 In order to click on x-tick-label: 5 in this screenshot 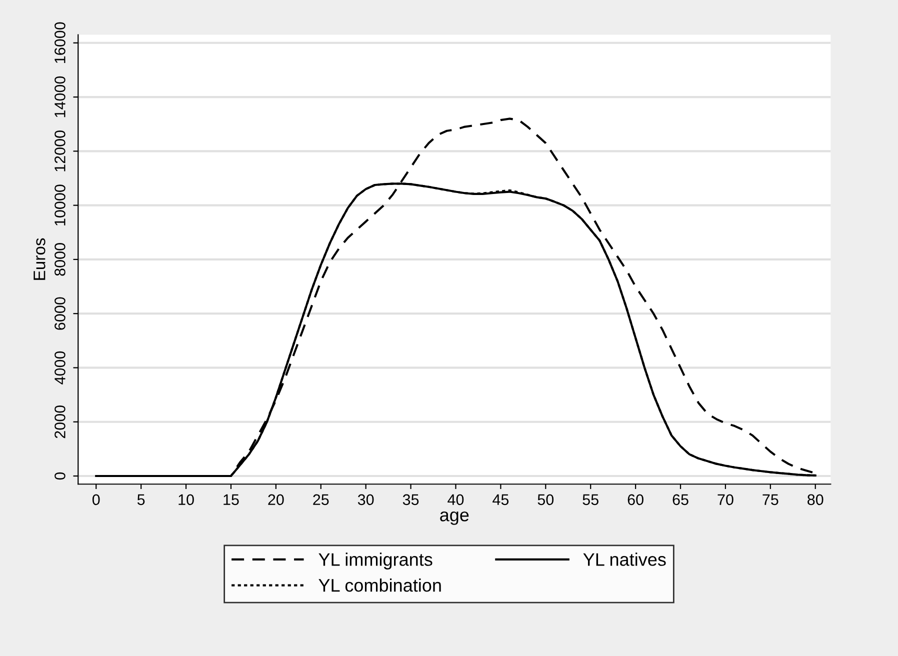, I will do `click(141, 500)`.